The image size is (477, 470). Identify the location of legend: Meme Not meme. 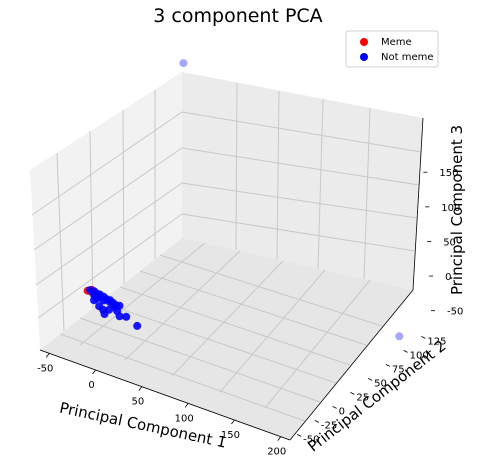
(392, 49).